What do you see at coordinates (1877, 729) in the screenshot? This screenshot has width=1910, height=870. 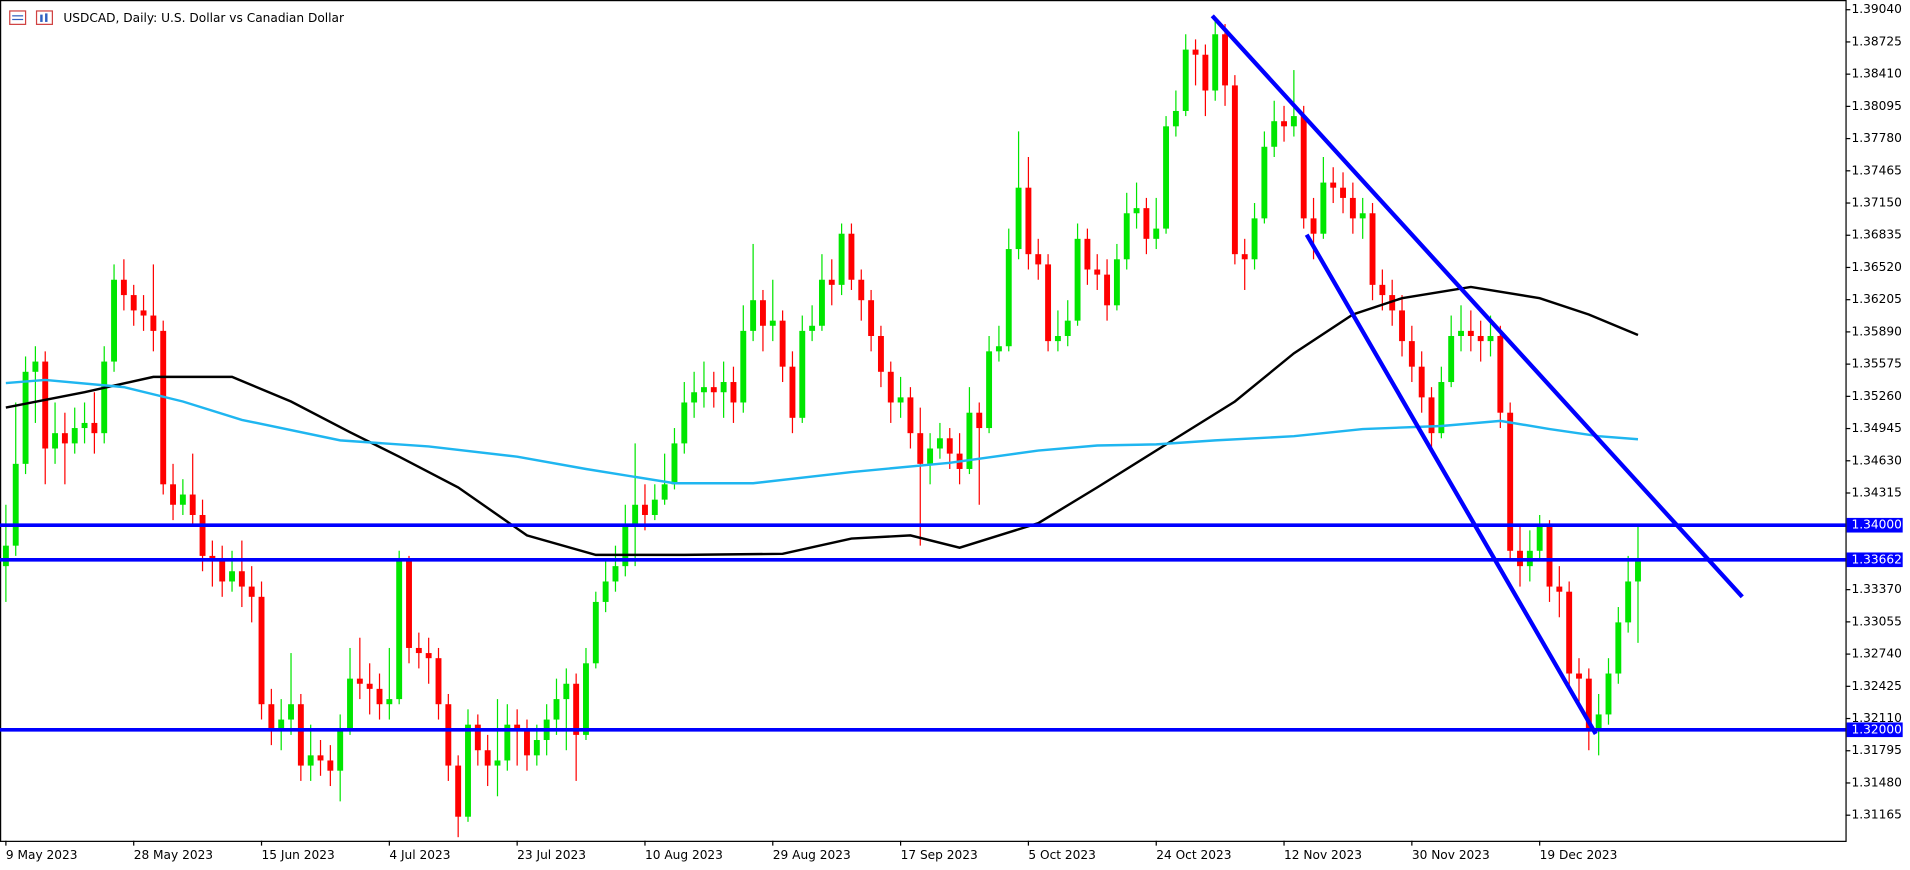 I see `price-label: 1.32000` at bounding box center [1877, 729].